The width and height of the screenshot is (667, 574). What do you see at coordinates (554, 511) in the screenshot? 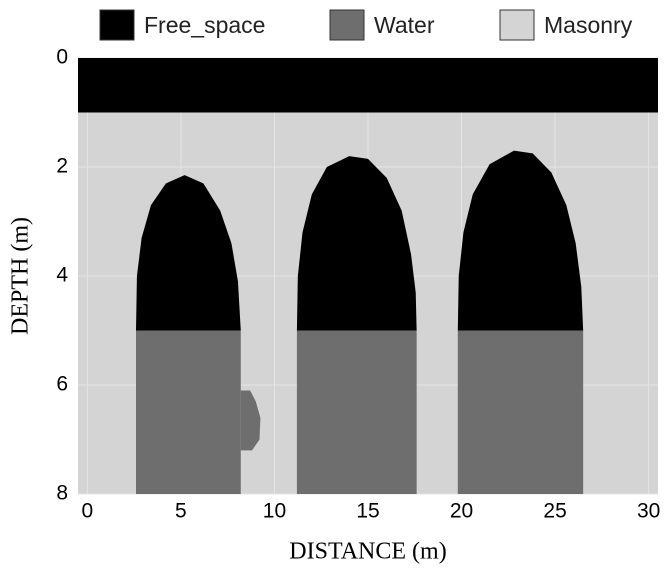
I see `x-tick-label: 25` at bounding box center [554, 511].